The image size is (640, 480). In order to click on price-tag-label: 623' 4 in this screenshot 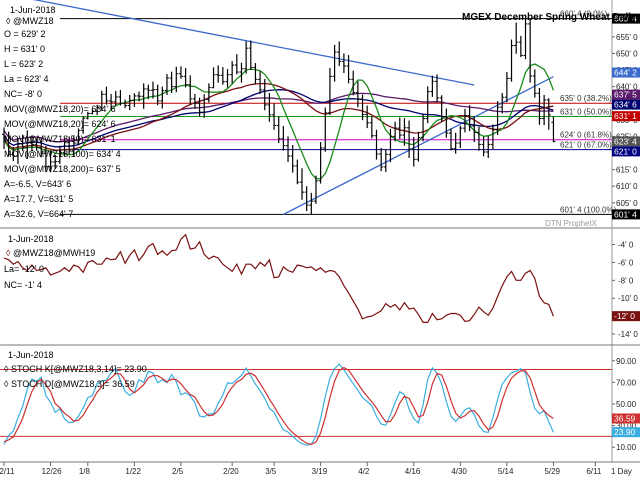, I will do `click(625, 141)`.